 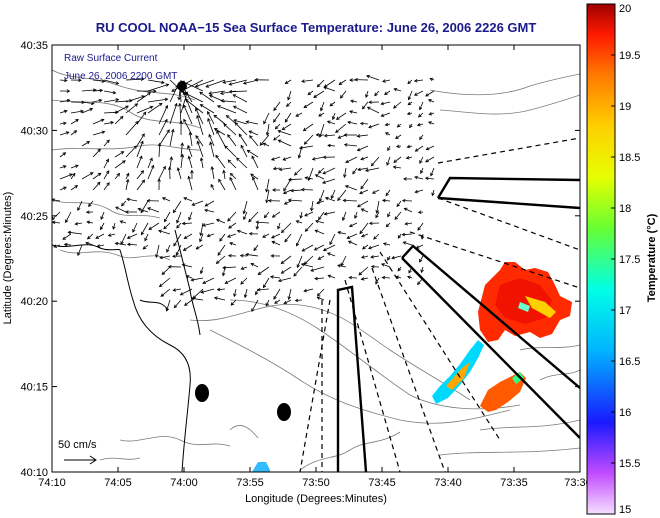 What do you see at coordinates (284, 412) in the screenshot?
I see `station-marker-east` at bounding box center [284, 412].